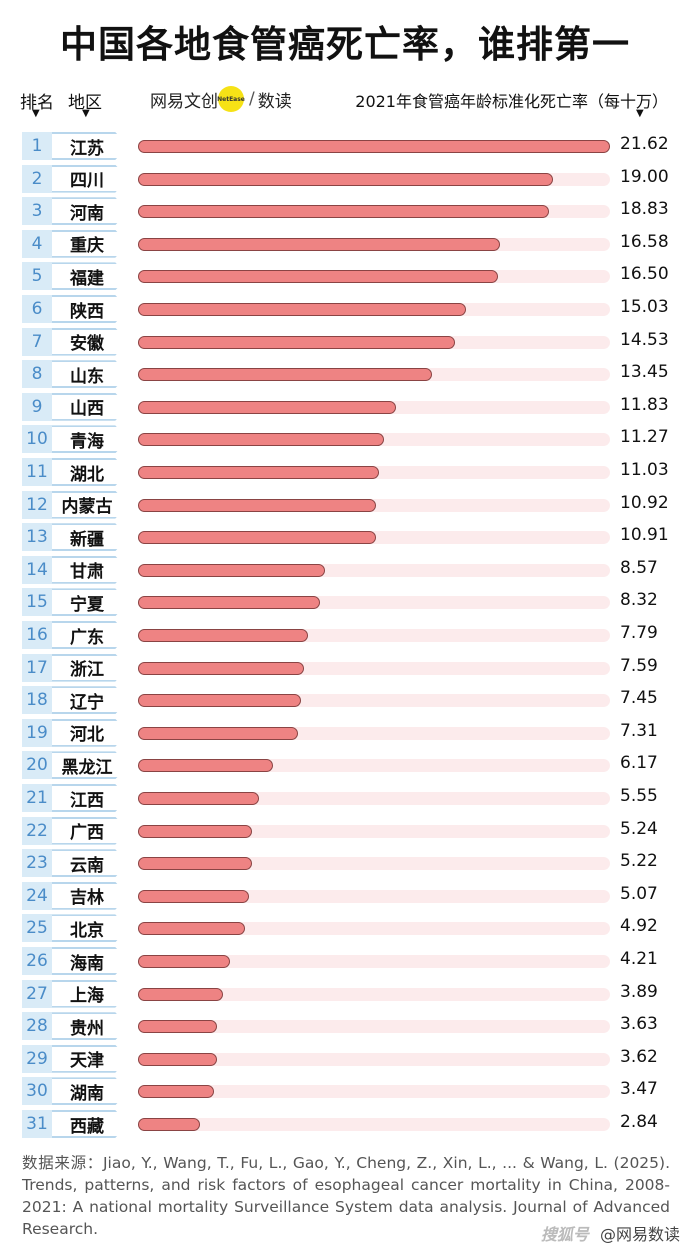 Image resolution: width=690 pixels, height=1257 pixels. What do you see at coordinates (644, 274) in the screenshot?
I see `value-label: 16.50` at bounding box center [644, 274].